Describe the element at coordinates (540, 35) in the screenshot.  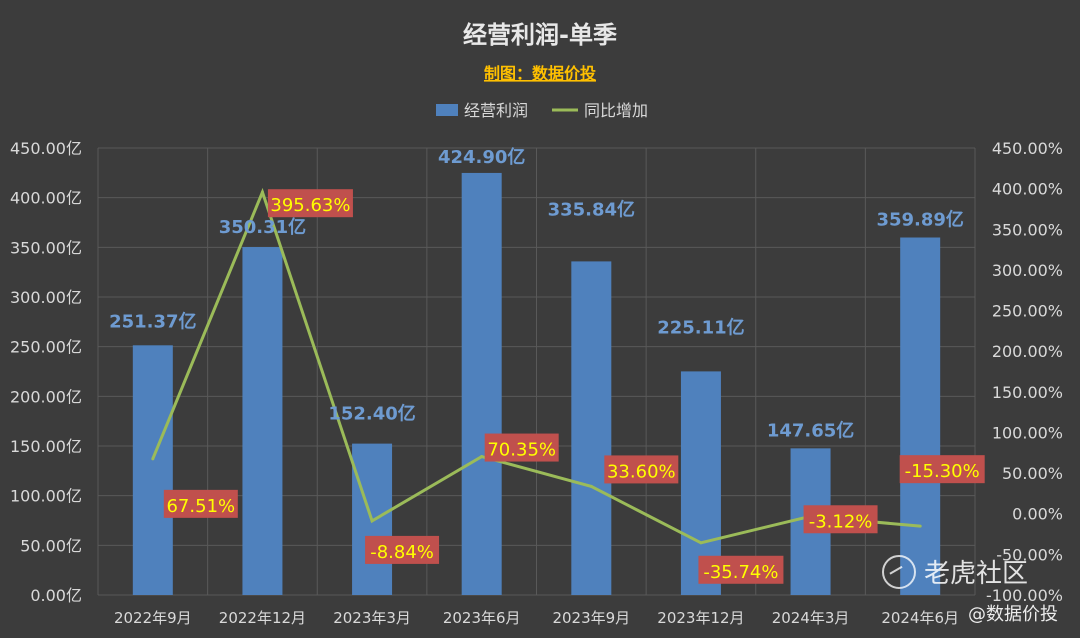
I see `chart-title: 经营利润-单季` at that location.